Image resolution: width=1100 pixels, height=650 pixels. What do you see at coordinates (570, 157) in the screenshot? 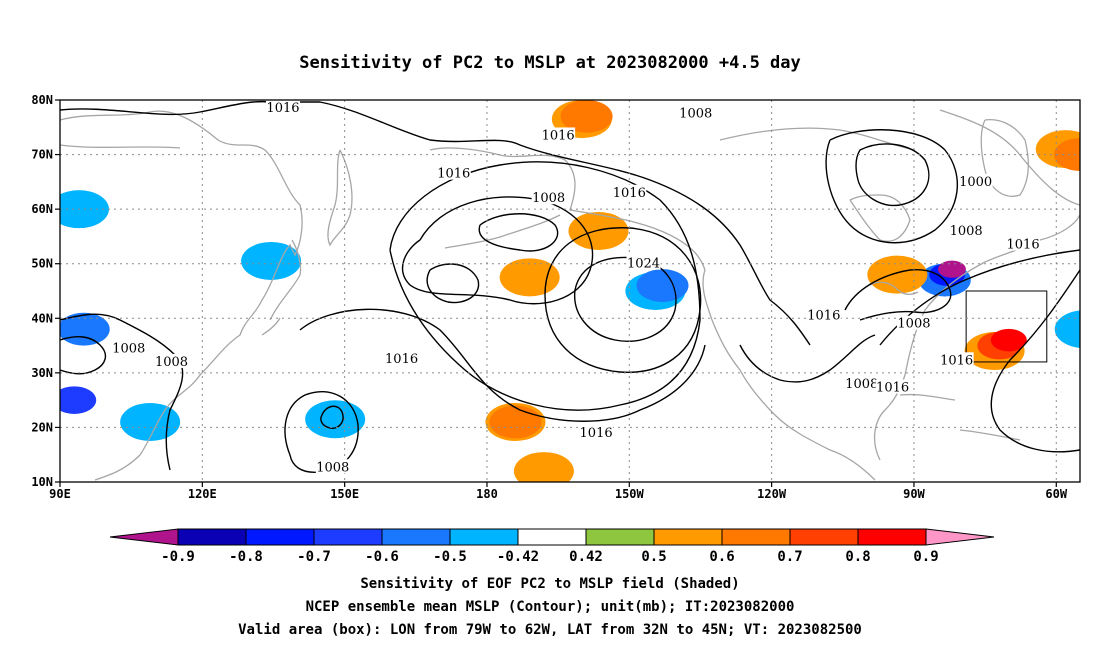
I see `coastline-arctic` at bounding box center [570, 157].